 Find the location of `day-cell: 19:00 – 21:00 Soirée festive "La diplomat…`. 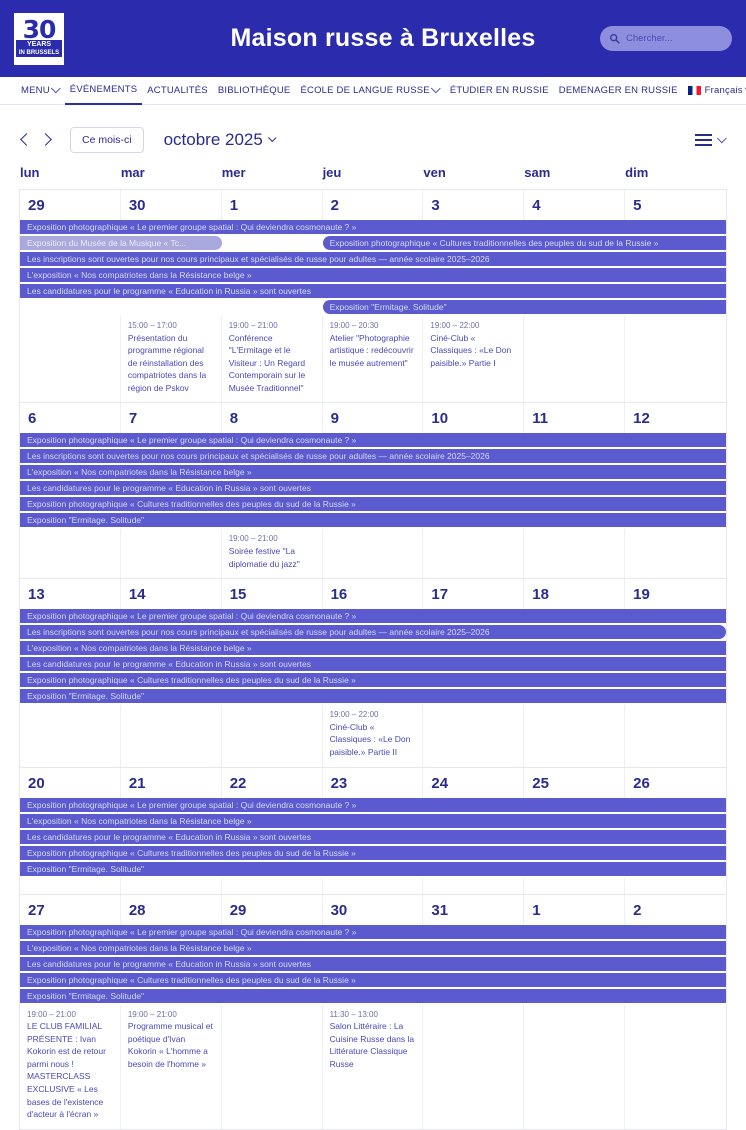

day-cell: 19:00 – 21:00 Soirée festive "La diplomat… is located at coordinates (272, 554).